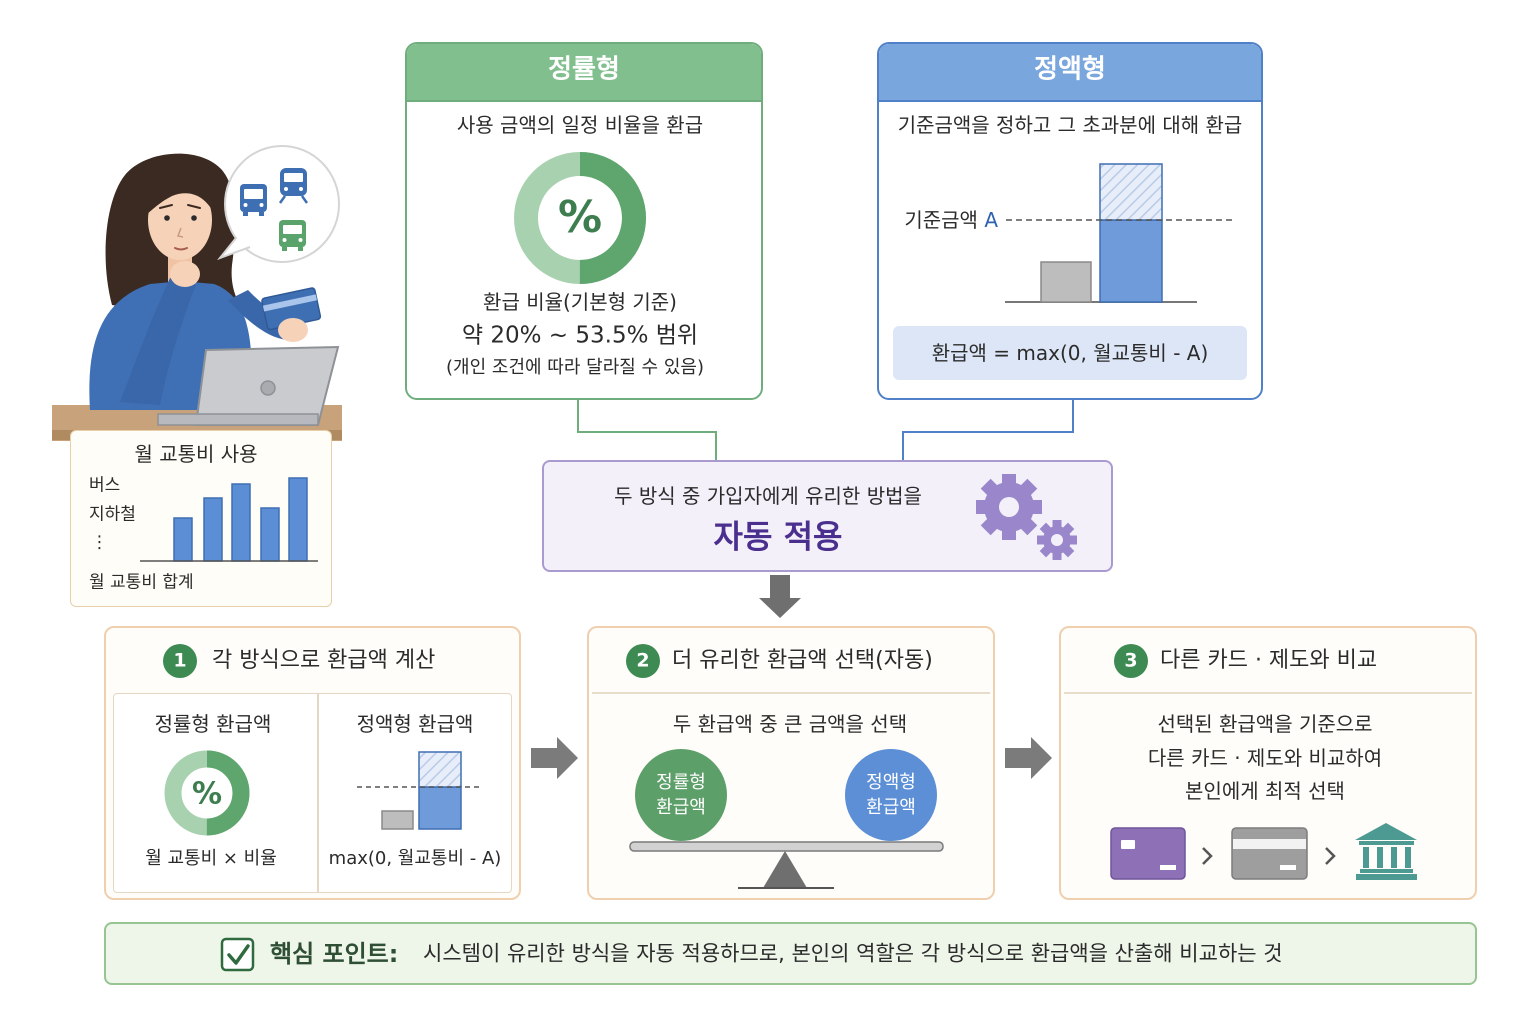 Image resolution: width=1536 pixels, height=1024 pixels. What do you see at coordinates (786, 846) in the screenshot?
I see `balance-beam` at bounding box center [786, 846].